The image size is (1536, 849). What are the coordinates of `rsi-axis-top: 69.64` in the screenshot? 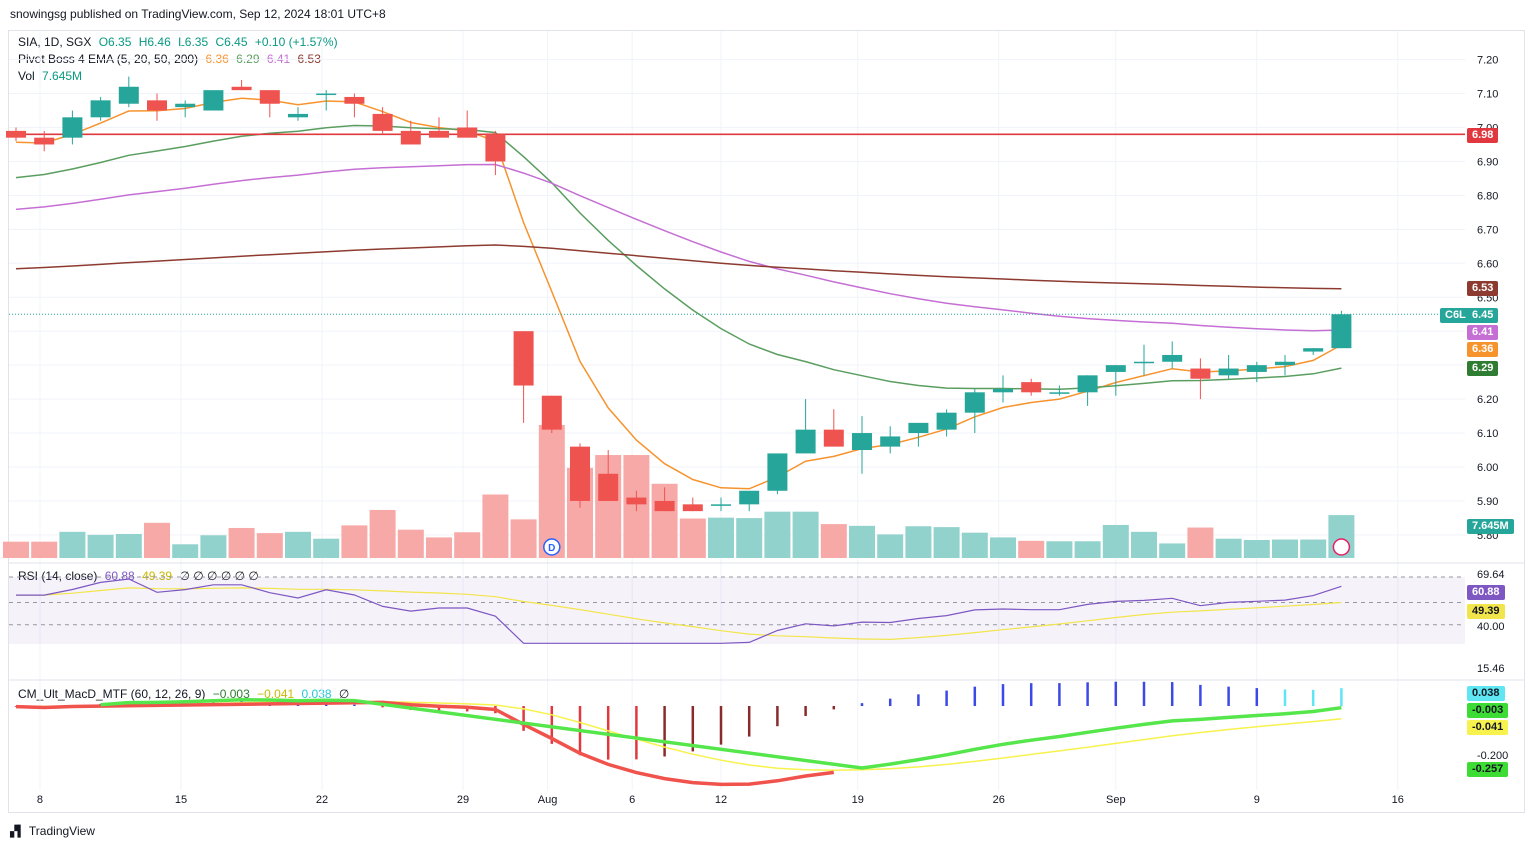 It's located at (1491, 575).